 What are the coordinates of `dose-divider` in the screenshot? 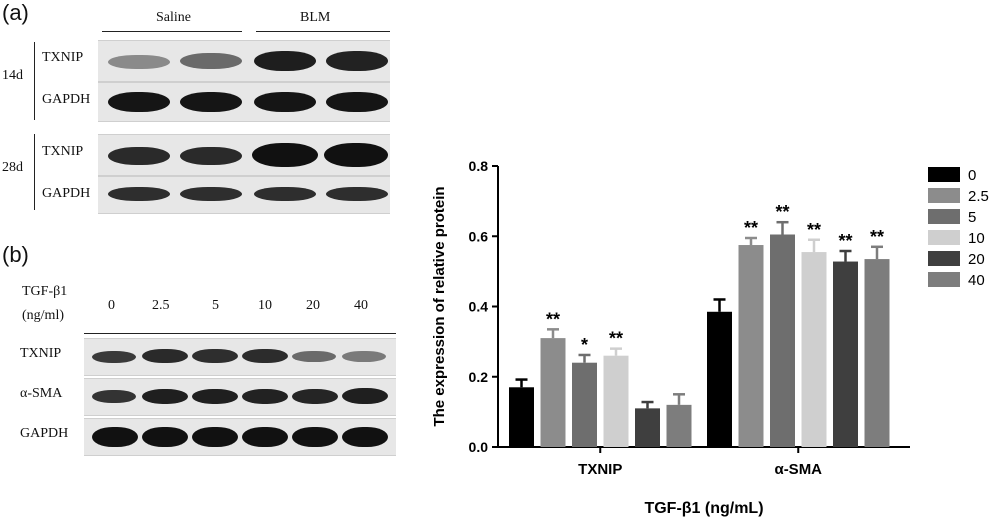 It's located at (240, 333).